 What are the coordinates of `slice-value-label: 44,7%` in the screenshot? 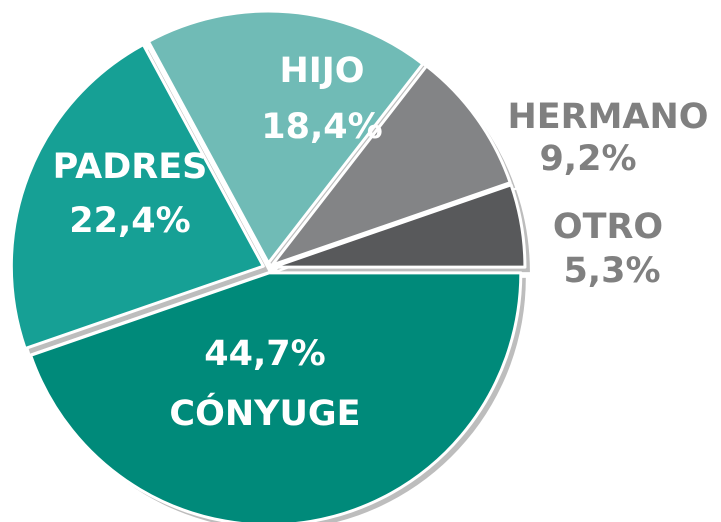 It's located at (264, 354).